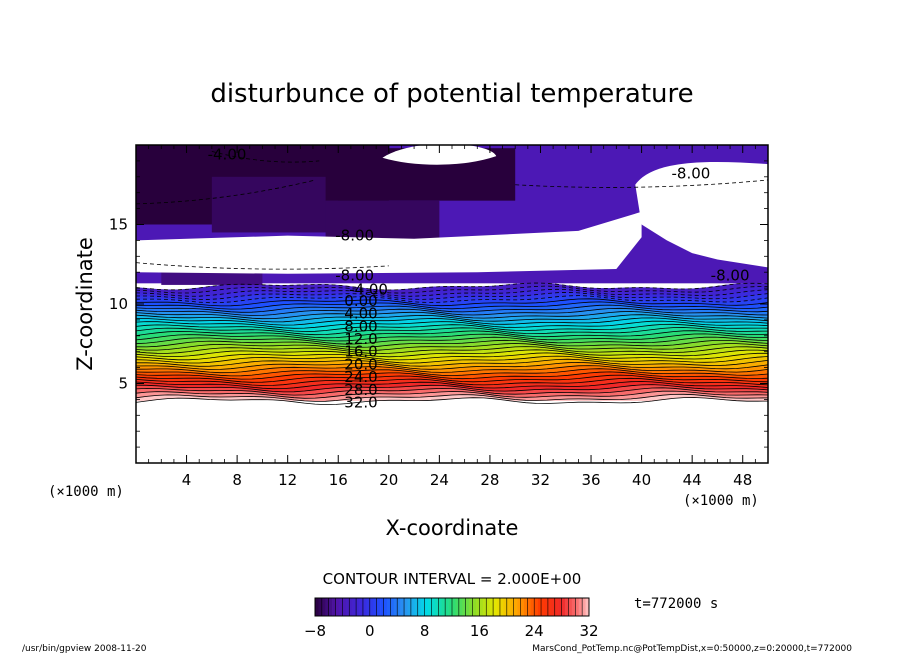 The width and height of the screenshot is (904, 654). I want to click on heatmap-patch, so click(275, 204).